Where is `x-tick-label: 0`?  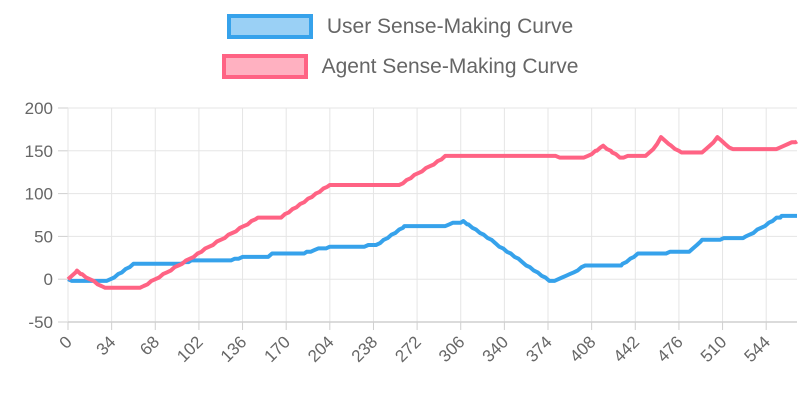
x-tick-label: 0 is located at coordinates (66, 342).